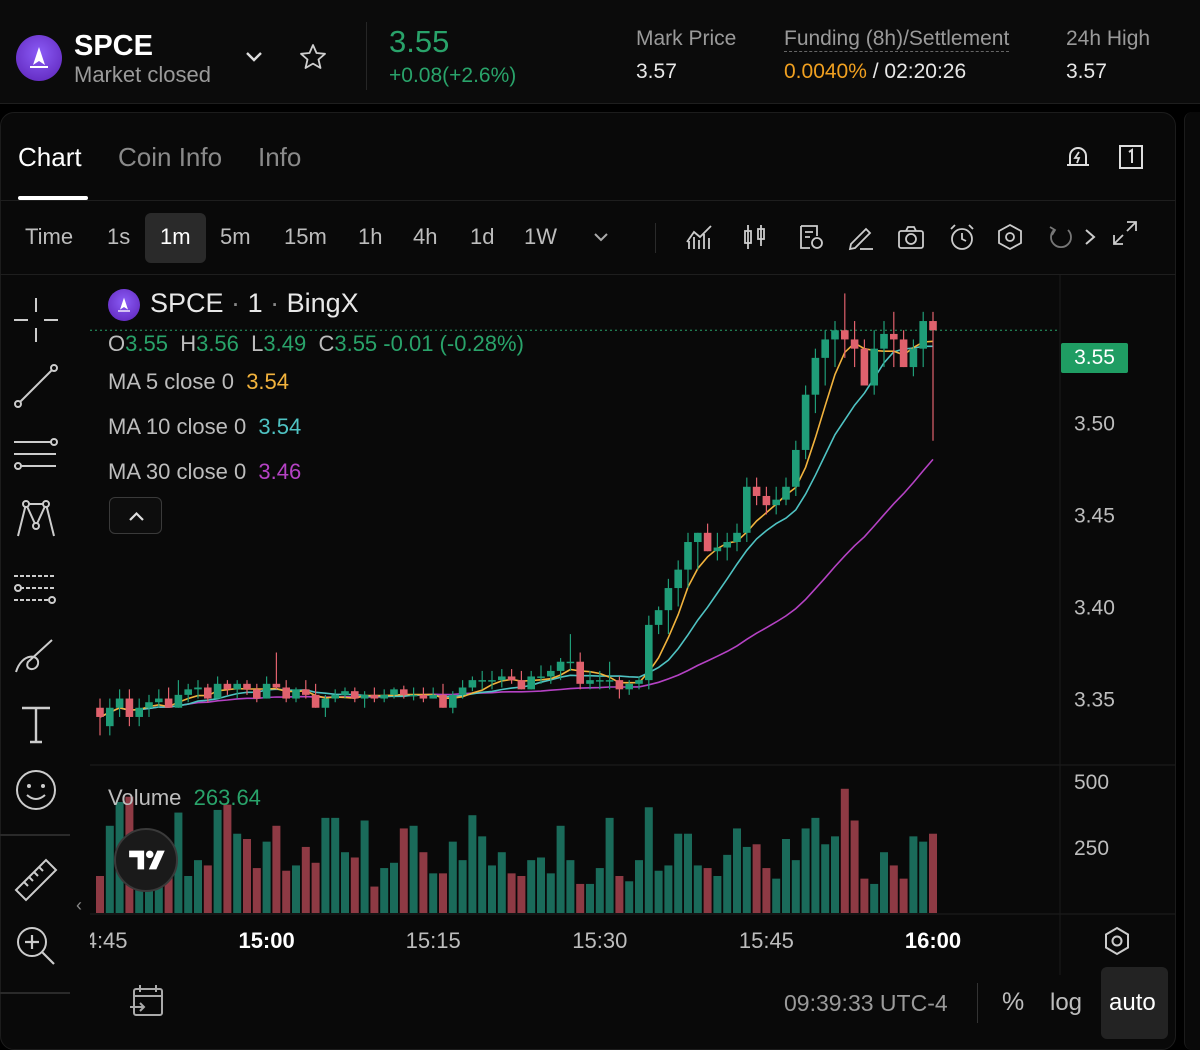 This screenshot has width=1200, height=1050. What do you see at coordinates (36, 880) in the screenshot?
I see `ruler-icon` at bounding box center [36, 880].